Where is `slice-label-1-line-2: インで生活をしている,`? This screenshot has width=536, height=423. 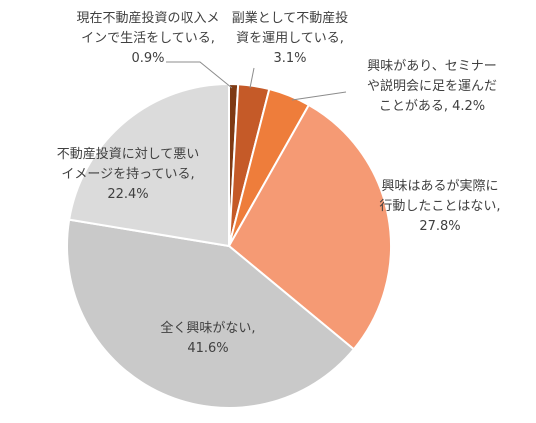
slice-label-1-line-2: インで生活をしている, is located at coordinates (148, 38).